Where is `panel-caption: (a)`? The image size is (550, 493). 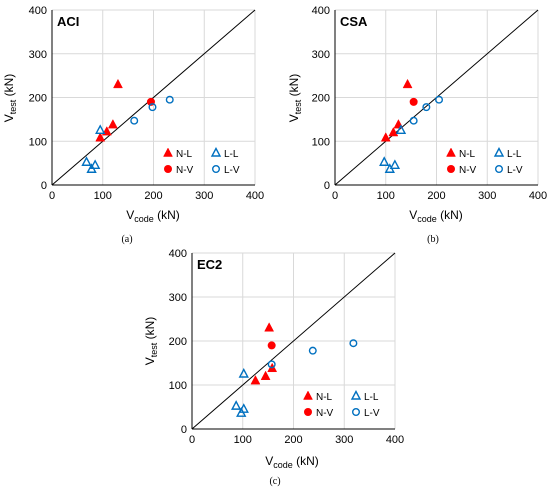 panel-caption: (a) is located at coordinates (126, 239).